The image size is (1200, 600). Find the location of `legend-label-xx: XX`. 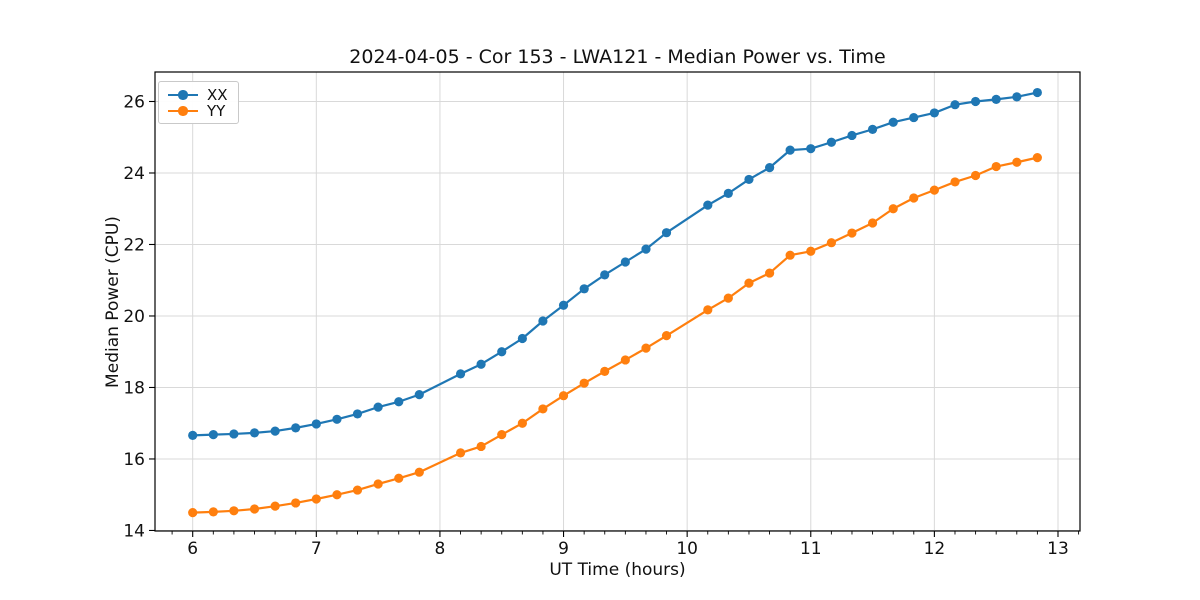

legend-label-xx: XX is located at coordinates (217, 95).